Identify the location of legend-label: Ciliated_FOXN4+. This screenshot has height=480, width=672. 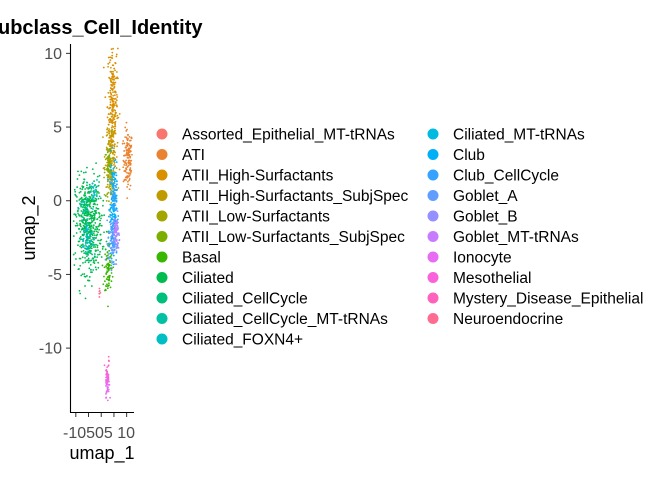
(242, 340).